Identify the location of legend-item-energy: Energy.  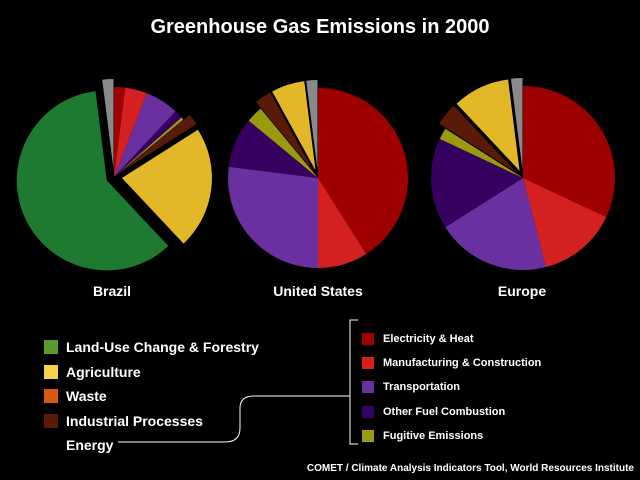
(151, 445).